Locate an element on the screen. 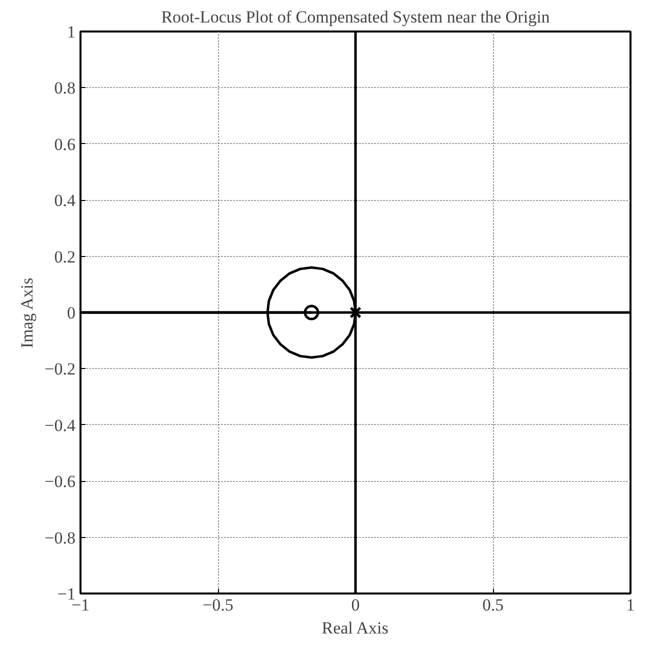 Image resolution: width=652 pixels, height=648 pixels. y-tick-label: −0.8 is located at coordinates (60, 538).